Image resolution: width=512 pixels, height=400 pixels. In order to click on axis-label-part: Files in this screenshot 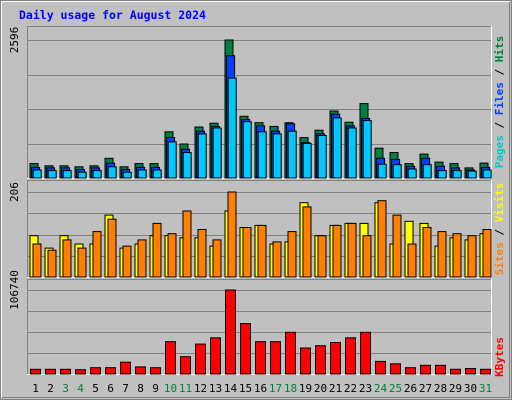, I will do `click(499, 98)`.